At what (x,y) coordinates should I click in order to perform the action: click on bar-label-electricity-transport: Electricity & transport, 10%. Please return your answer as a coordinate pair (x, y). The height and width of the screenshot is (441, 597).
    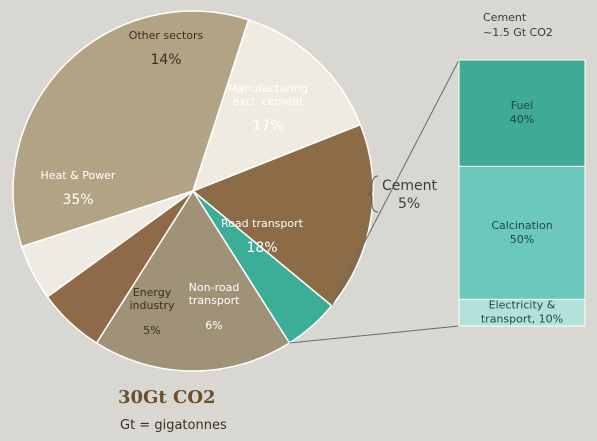
    Looking at the image, I should click on (522, 312).